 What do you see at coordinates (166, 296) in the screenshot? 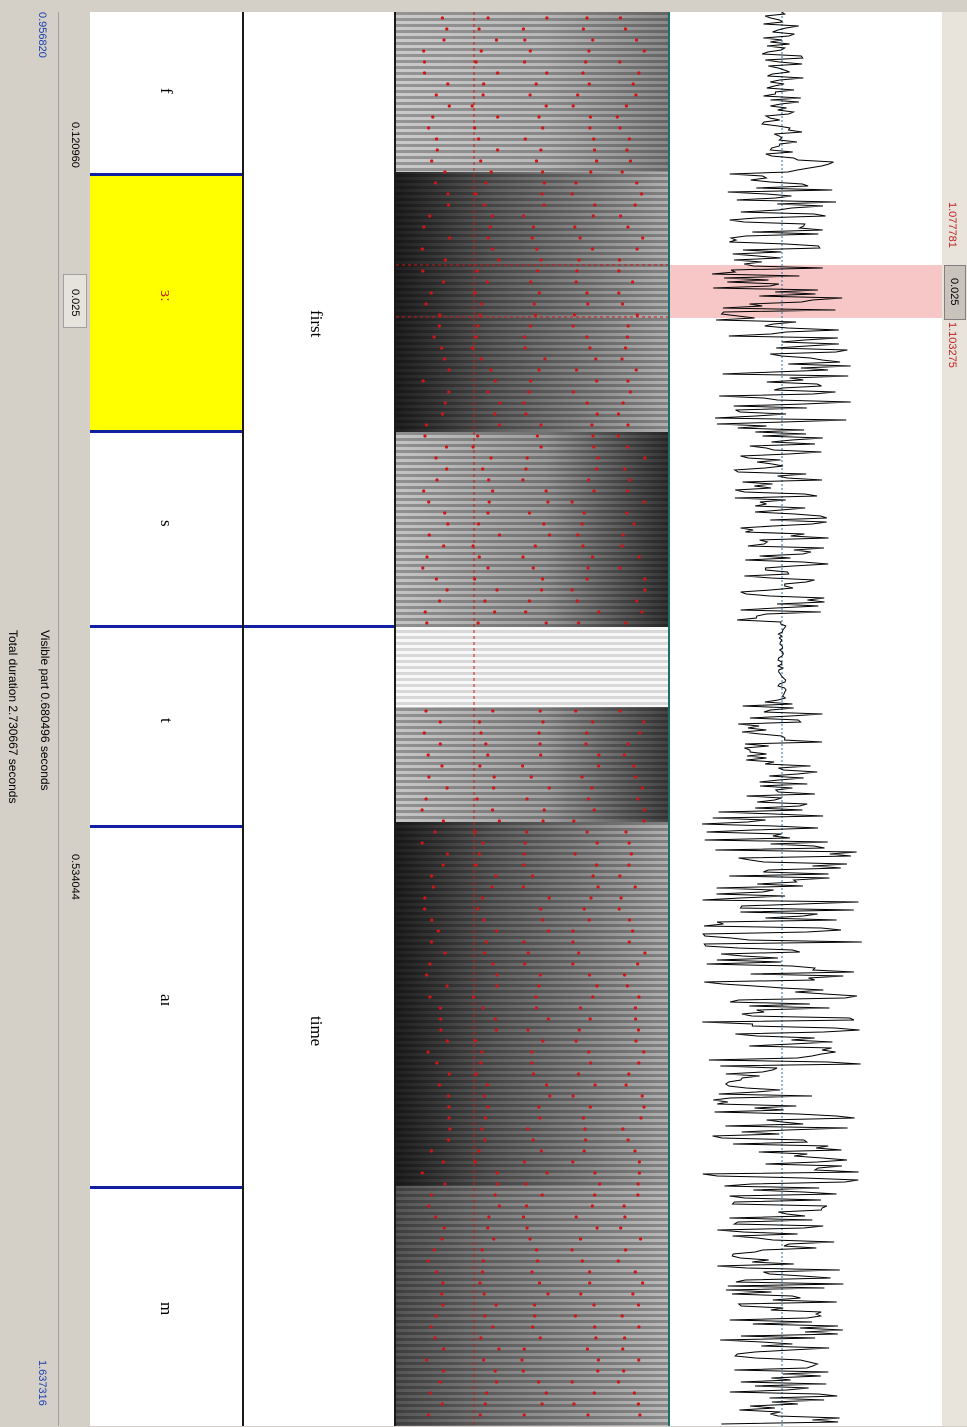
I see `phone-label-selected: ɜː` at bounding box center [166, 296].